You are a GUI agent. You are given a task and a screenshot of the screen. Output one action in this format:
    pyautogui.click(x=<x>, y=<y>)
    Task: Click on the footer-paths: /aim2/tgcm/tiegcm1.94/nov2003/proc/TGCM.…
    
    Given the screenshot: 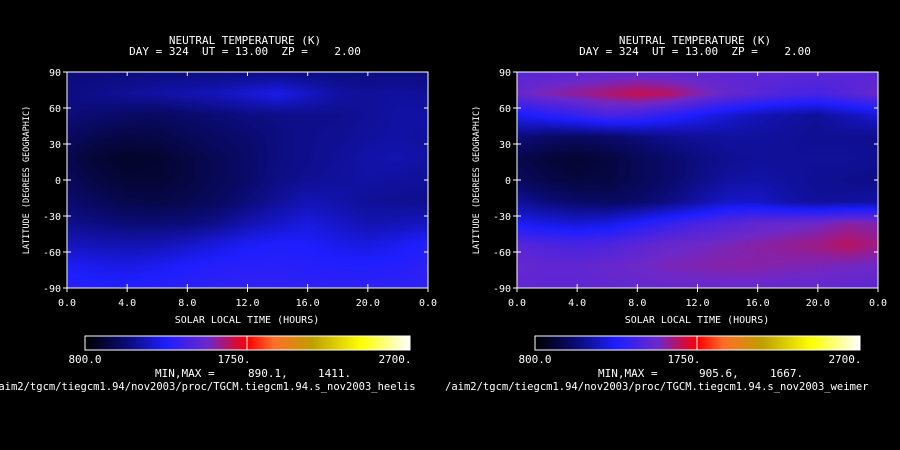 What is the action you would take?
    pyautogui.click(x=450, y=388)
    